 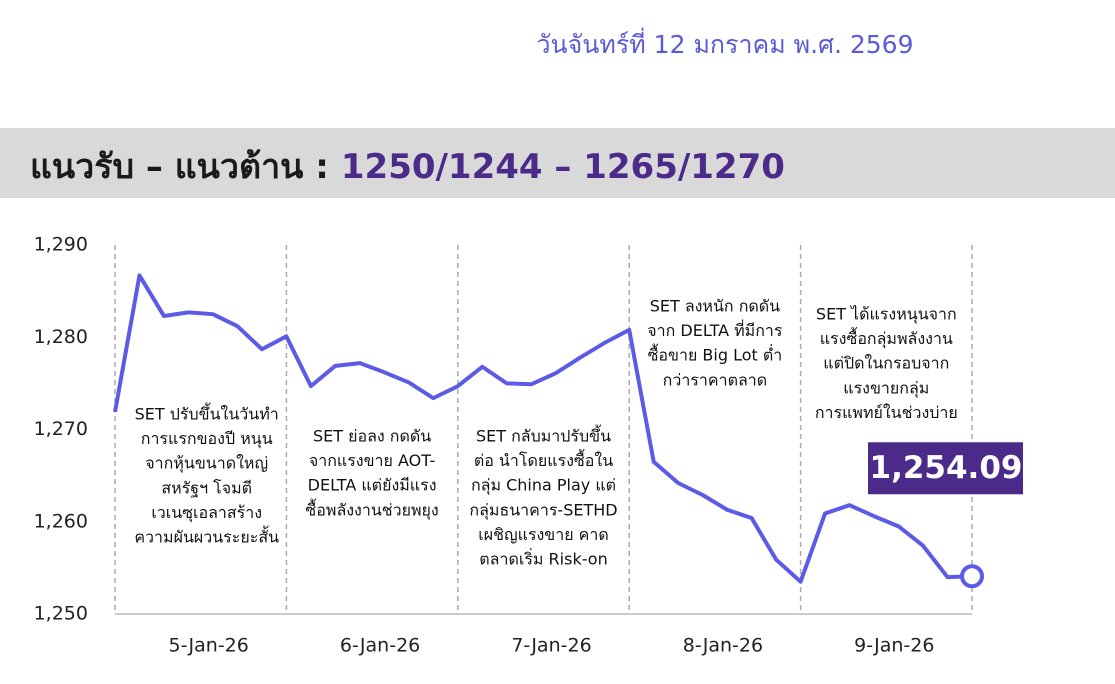 What do you see at coordinates (206, 536) in the screenshot?
I see `annotation: ความผันผวนระยะสั้น` at bounding box center [206, 536].